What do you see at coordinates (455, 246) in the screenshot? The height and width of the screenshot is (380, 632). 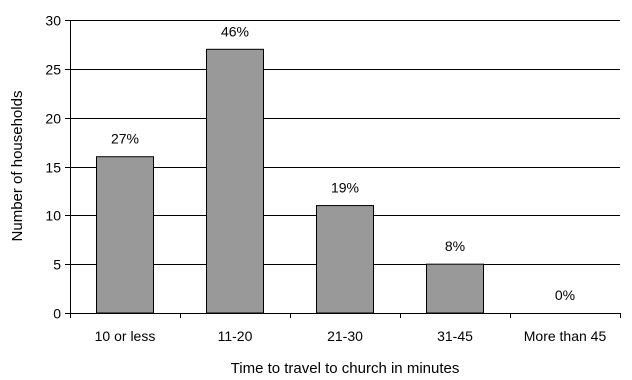 I see `data-label: 8%` at bounding box center [455, 246].